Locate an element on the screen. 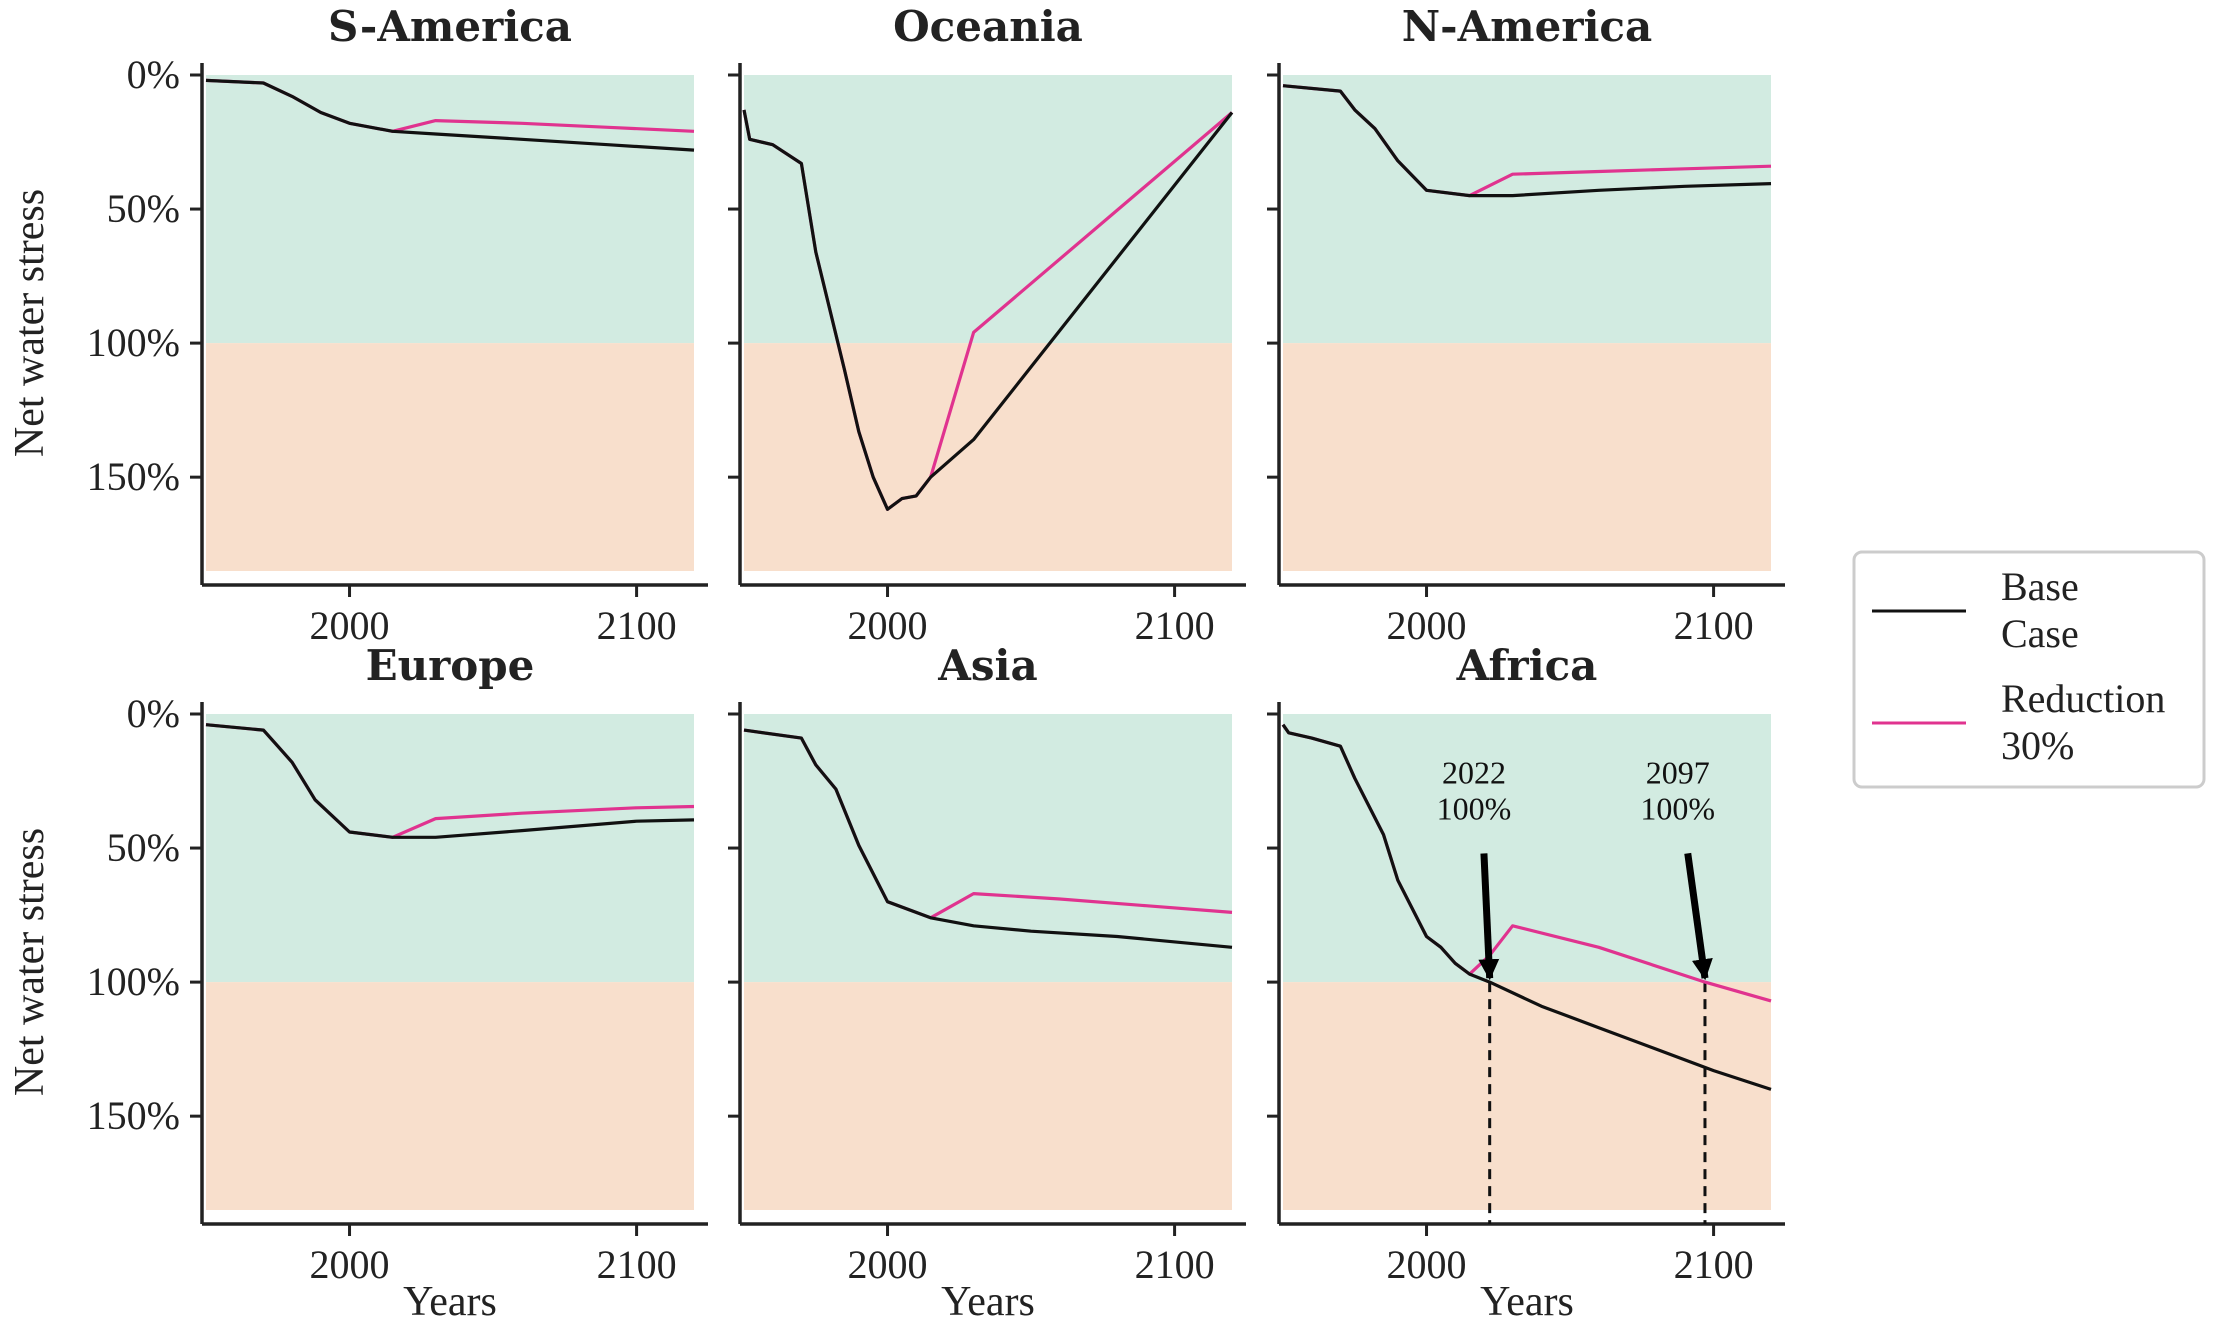 The width and height of the screenshot is (2222, 1339). panel-title: Asia is located at coordinates (987, 665).